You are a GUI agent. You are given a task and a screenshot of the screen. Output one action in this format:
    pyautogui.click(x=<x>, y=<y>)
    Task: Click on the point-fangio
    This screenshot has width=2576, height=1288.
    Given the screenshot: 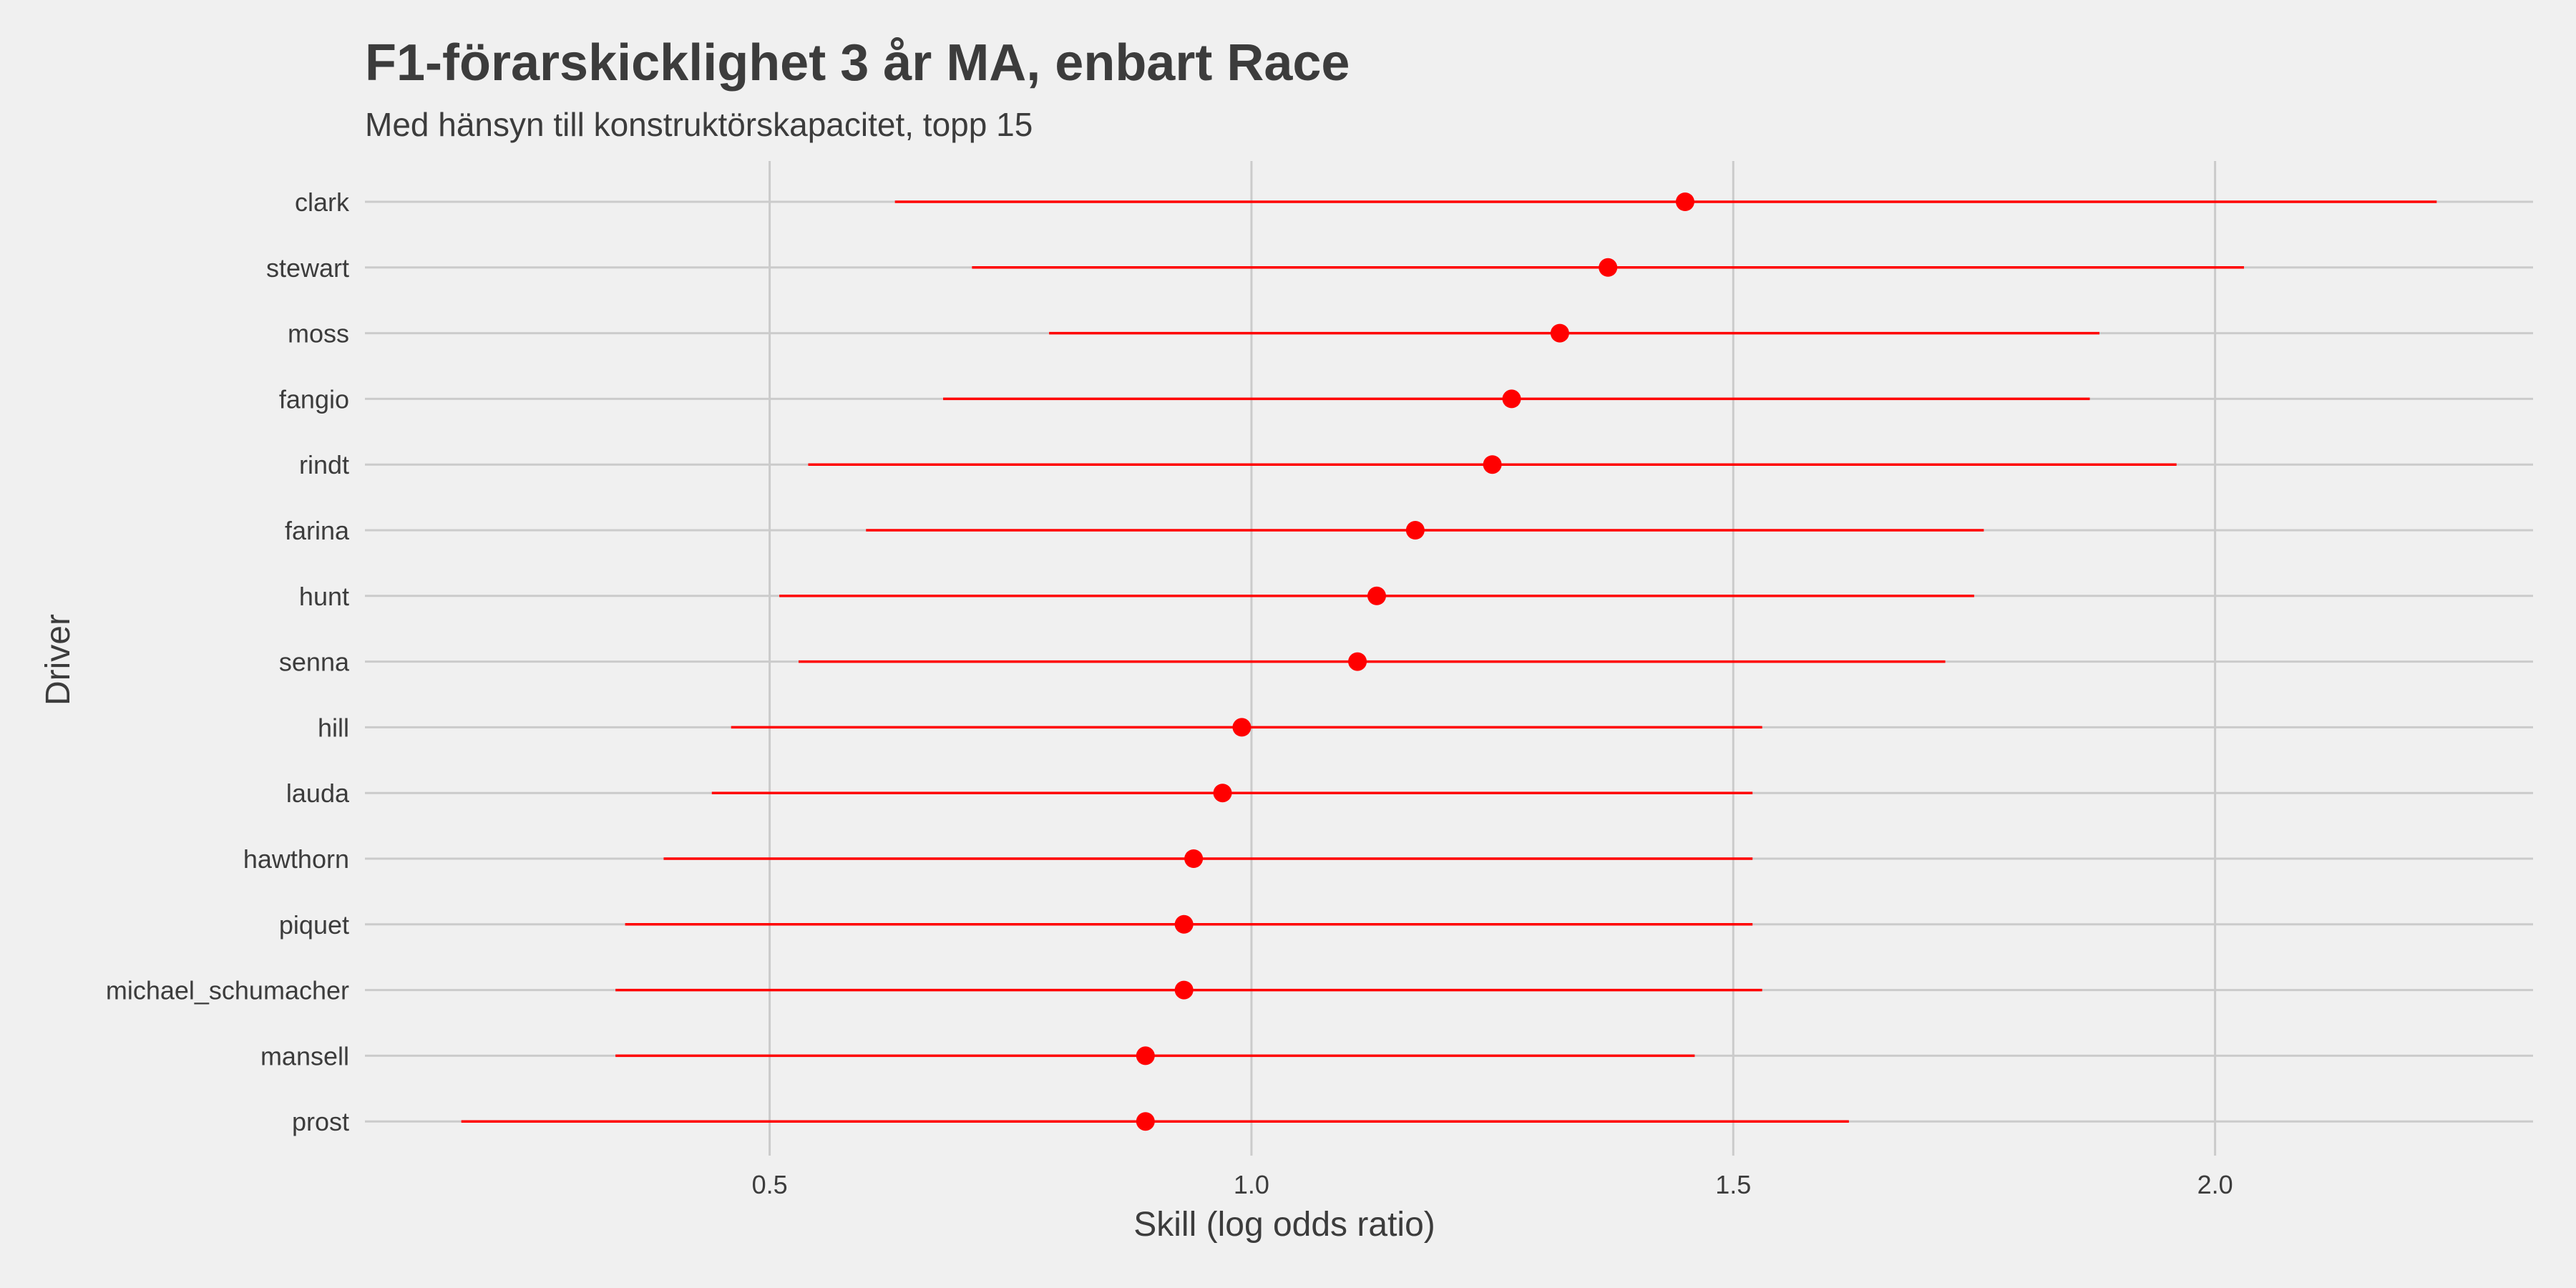 What is the action you would take?
    pyautogui.click(x=1512, y=399)
    